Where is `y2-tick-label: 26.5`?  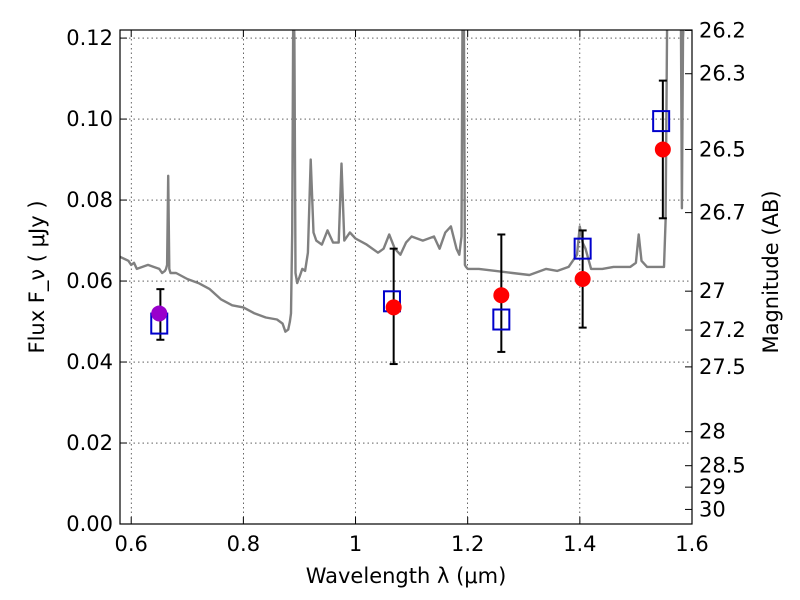 y2-tick-label: 26.5 is located at coordinates (722, 149).